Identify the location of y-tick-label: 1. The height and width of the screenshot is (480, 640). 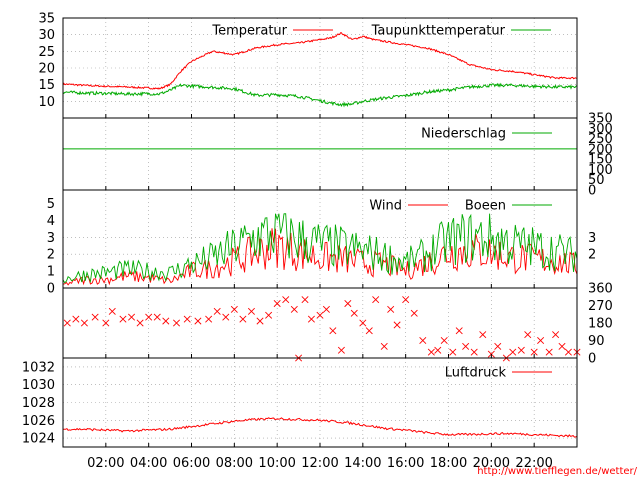
(51, 272).